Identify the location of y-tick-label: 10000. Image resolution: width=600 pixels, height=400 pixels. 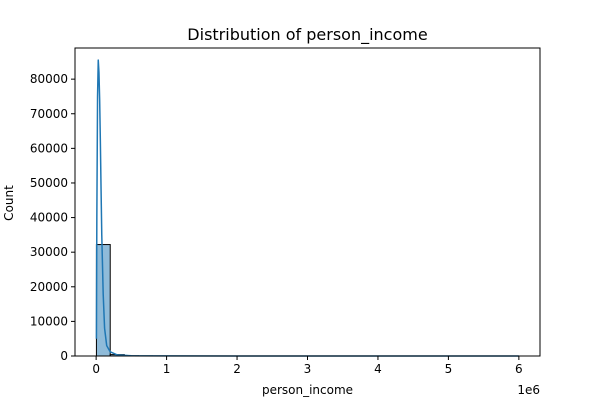
(49, 321).